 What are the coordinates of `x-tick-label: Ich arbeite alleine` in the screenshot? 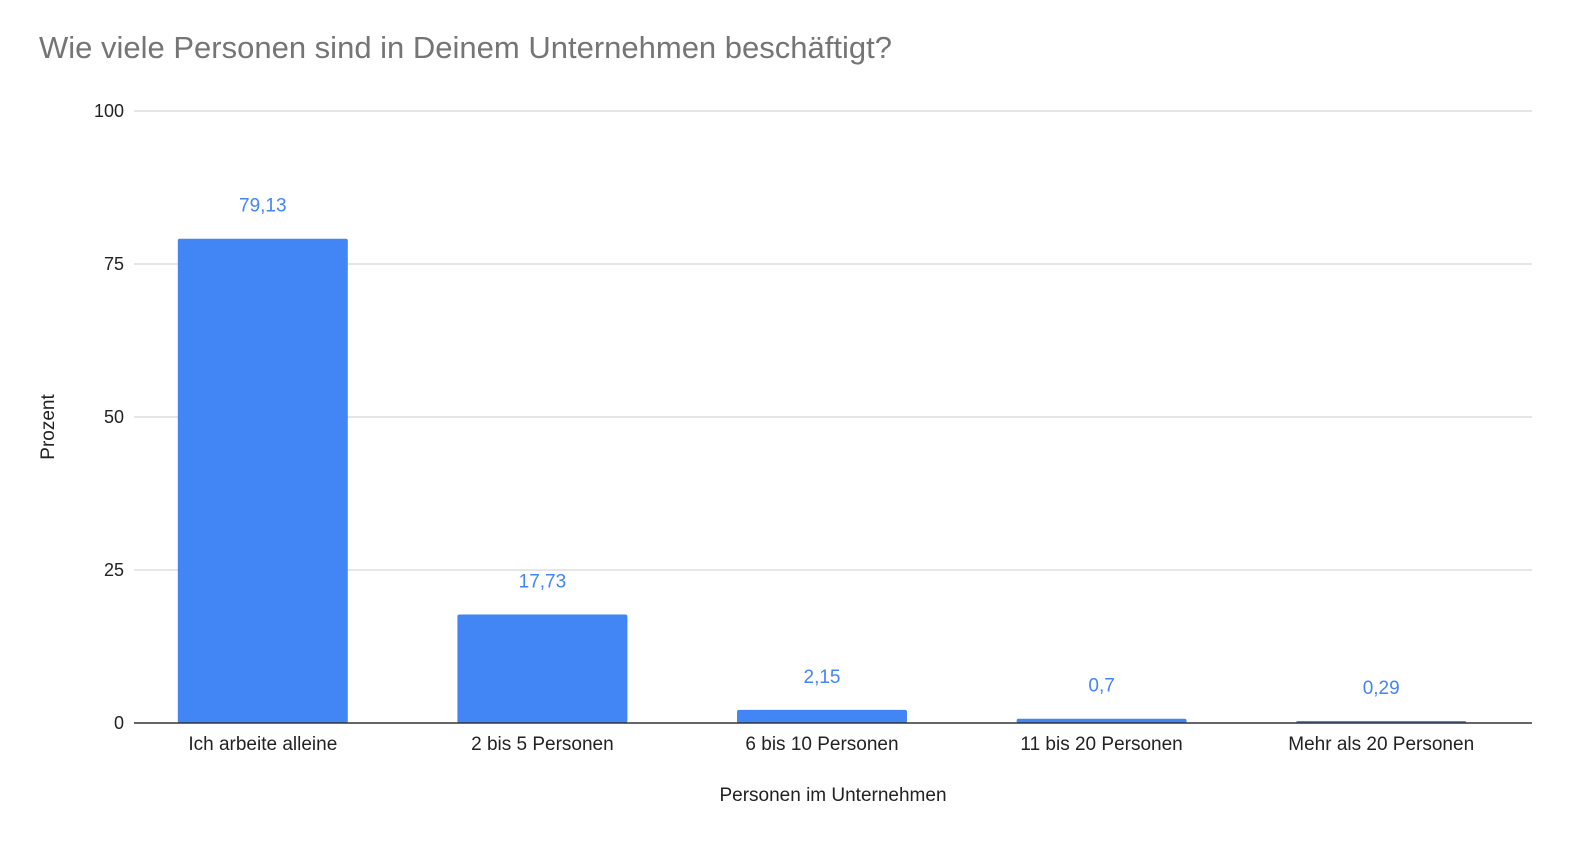 It's located at (262, 744).